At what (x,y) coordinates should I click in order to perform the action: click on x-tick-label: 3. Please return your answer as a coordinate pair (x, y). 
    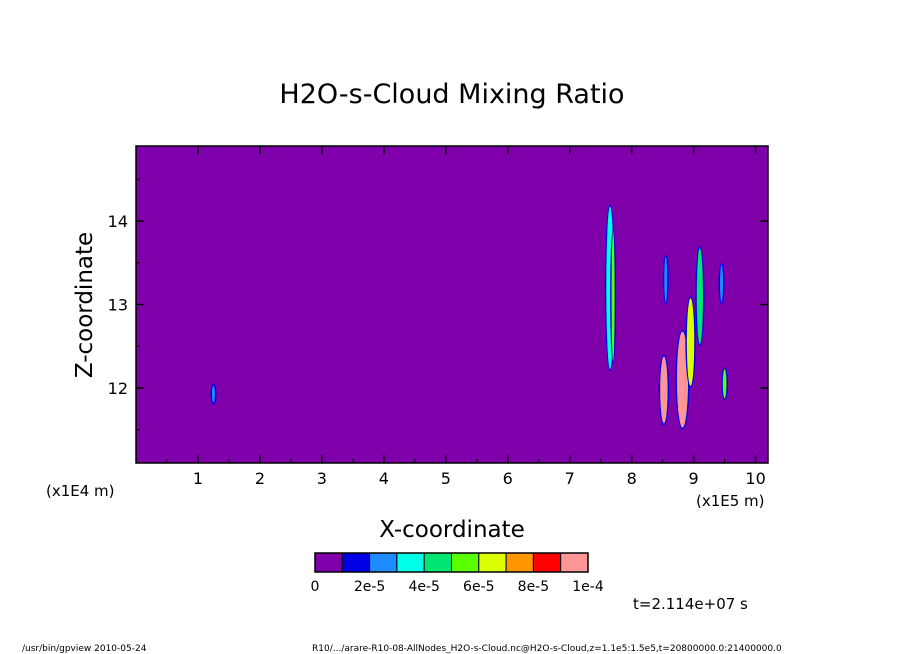
    Looking at the image, I should click on (322, 478).